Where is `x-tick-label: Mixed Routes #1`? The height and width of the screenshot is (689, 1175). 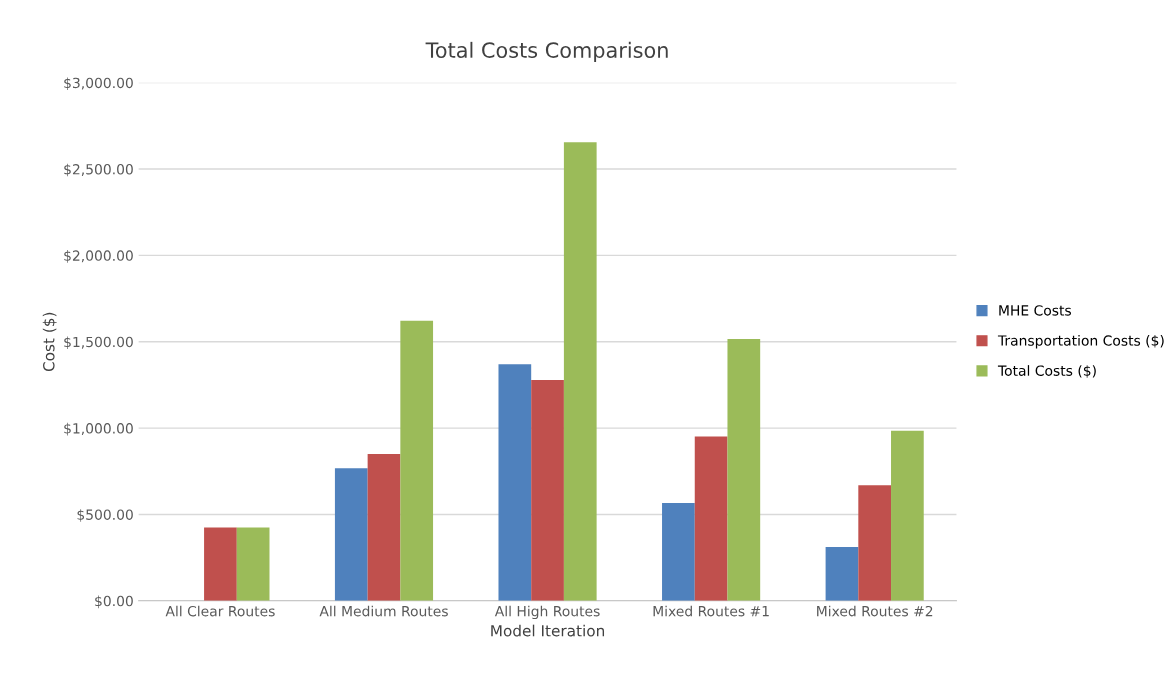
x-tick-label: Mixed Routes #1 is located at coordinates (711, 611).